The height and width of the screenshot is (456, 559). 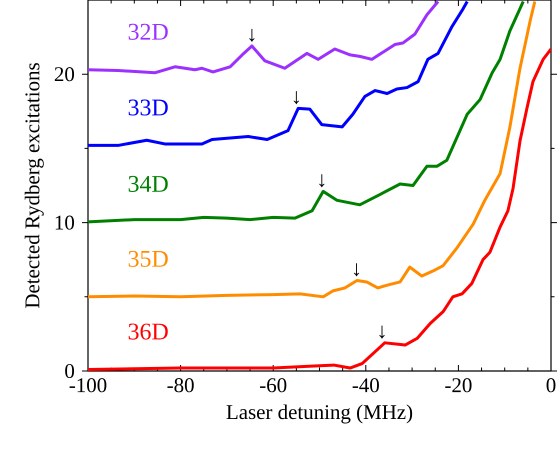 What do you see at coordinates (273, 385) in the screenshot?
I see `x-tick-label: -60` at bounding box center [273, 385].